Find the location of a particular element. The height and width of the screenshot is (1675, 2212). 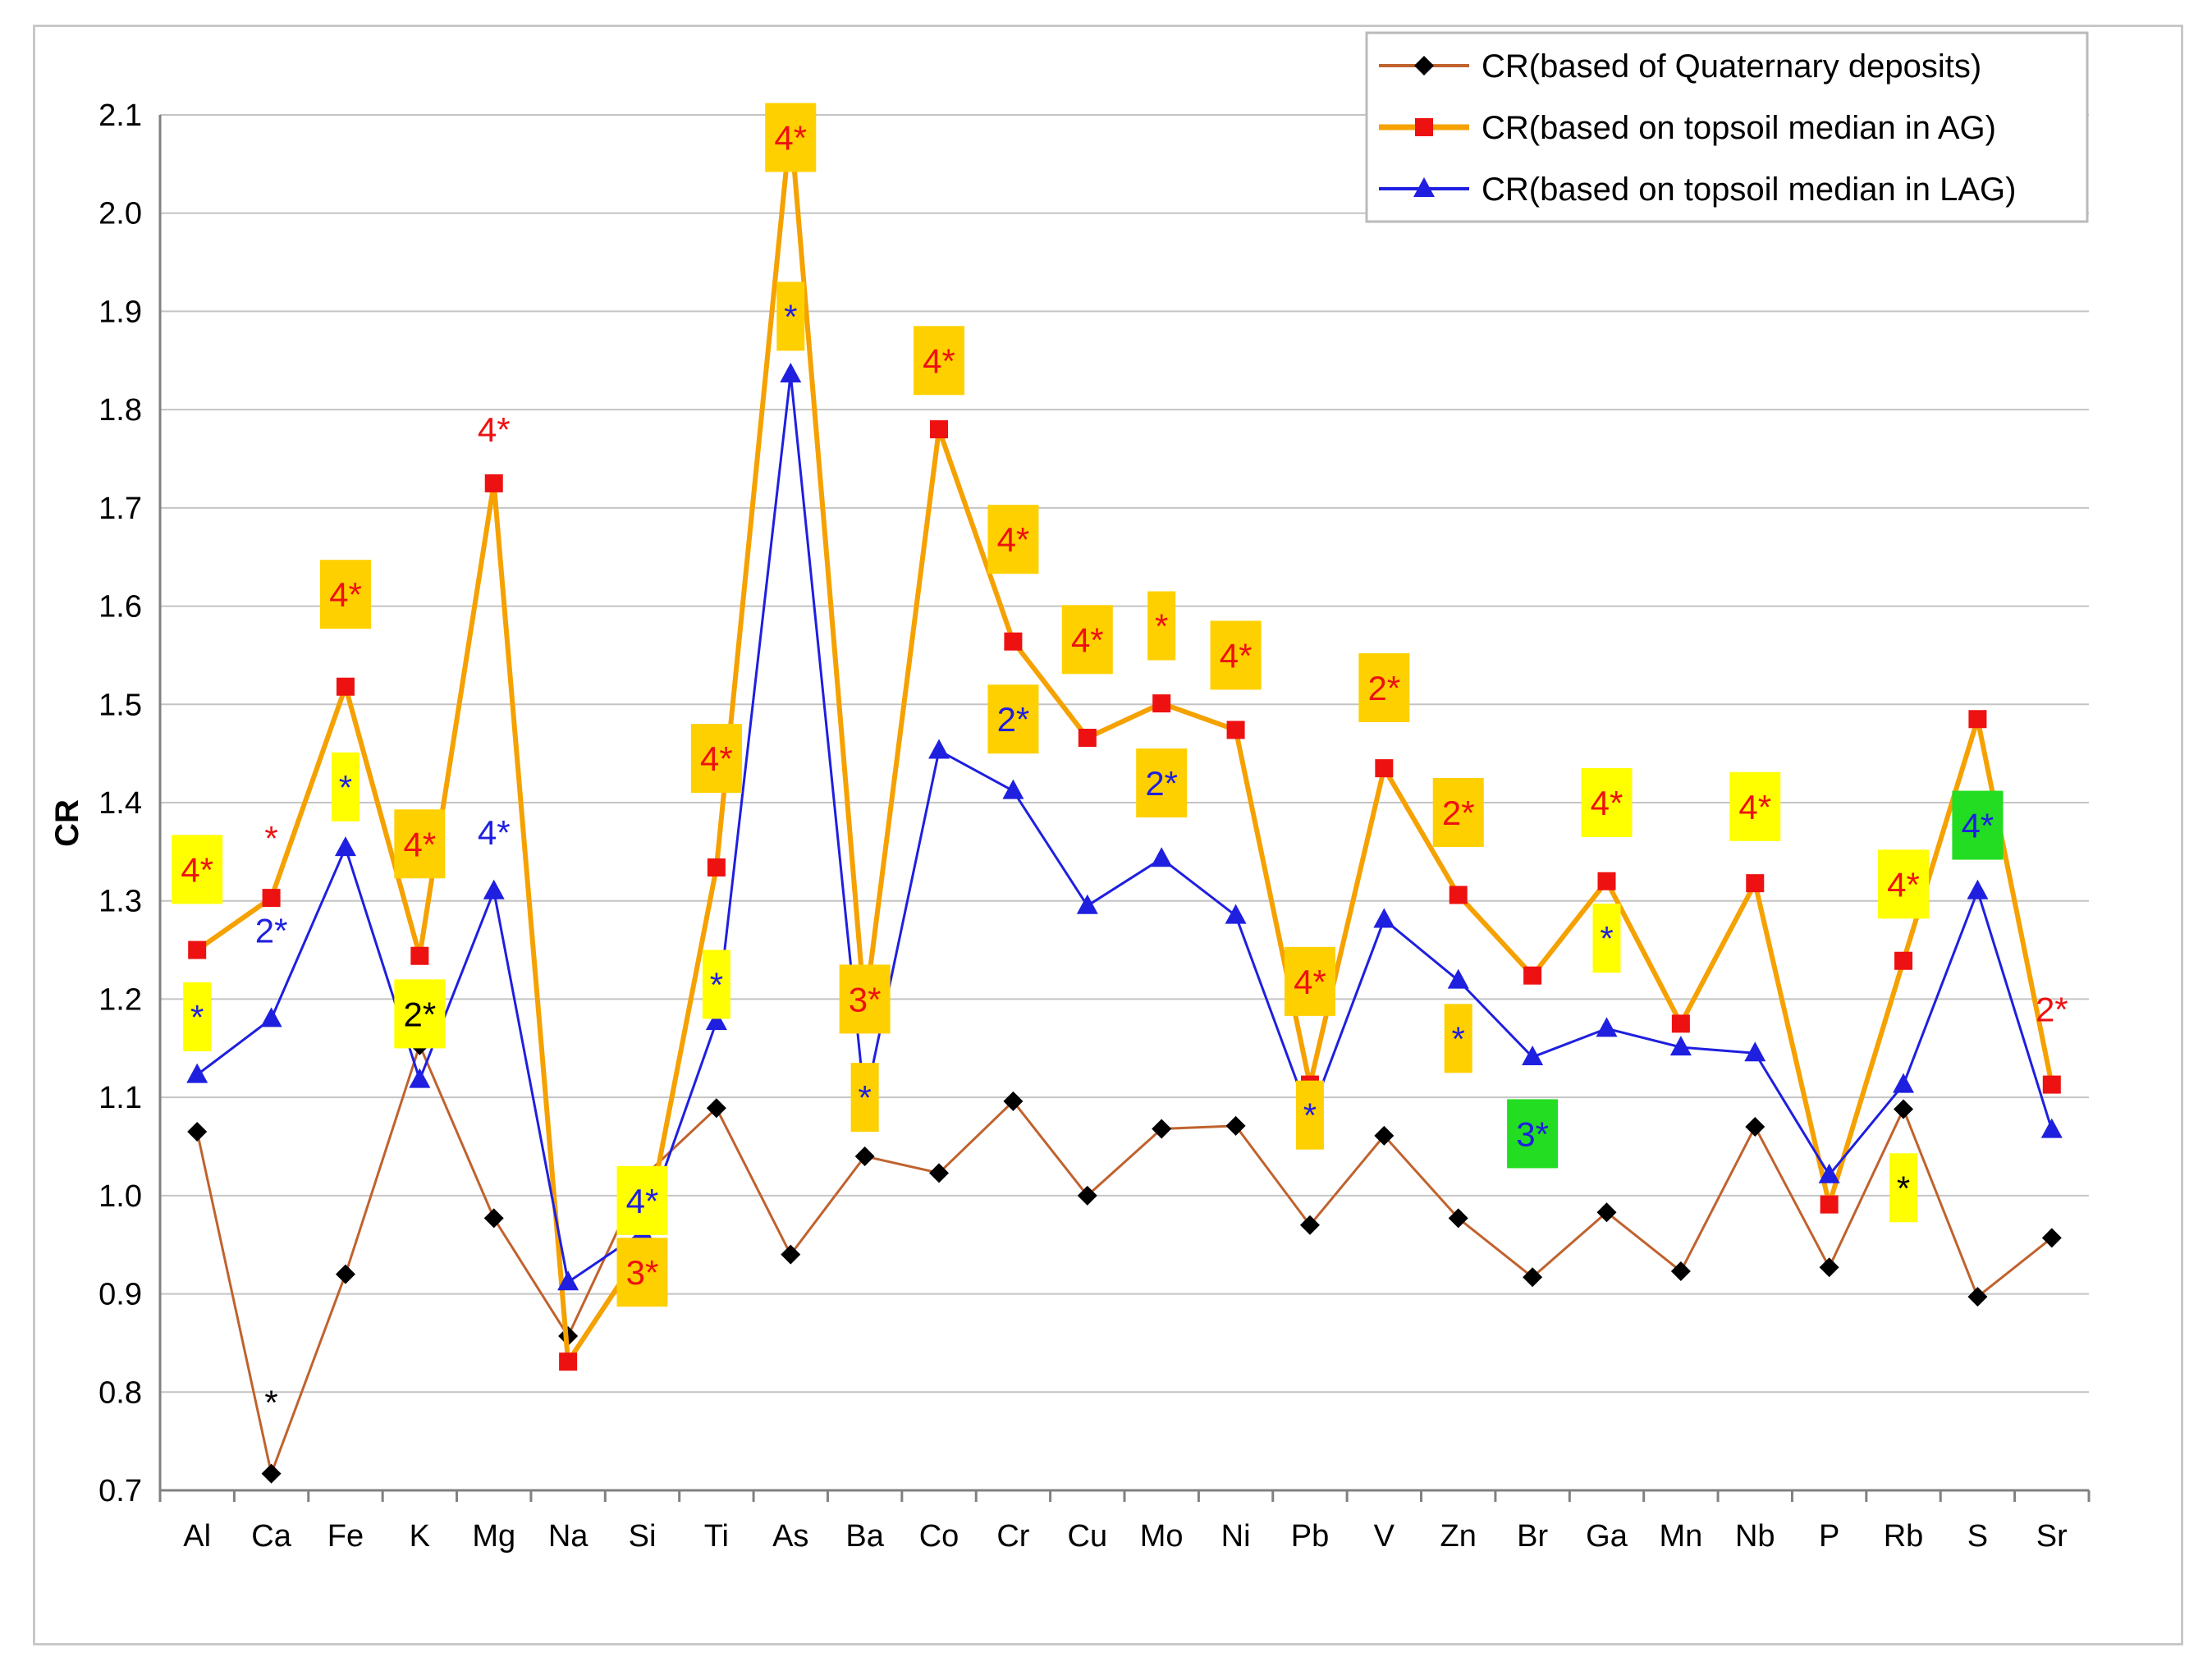

x-tick-label: P is located at coordinates (1829, 1536).